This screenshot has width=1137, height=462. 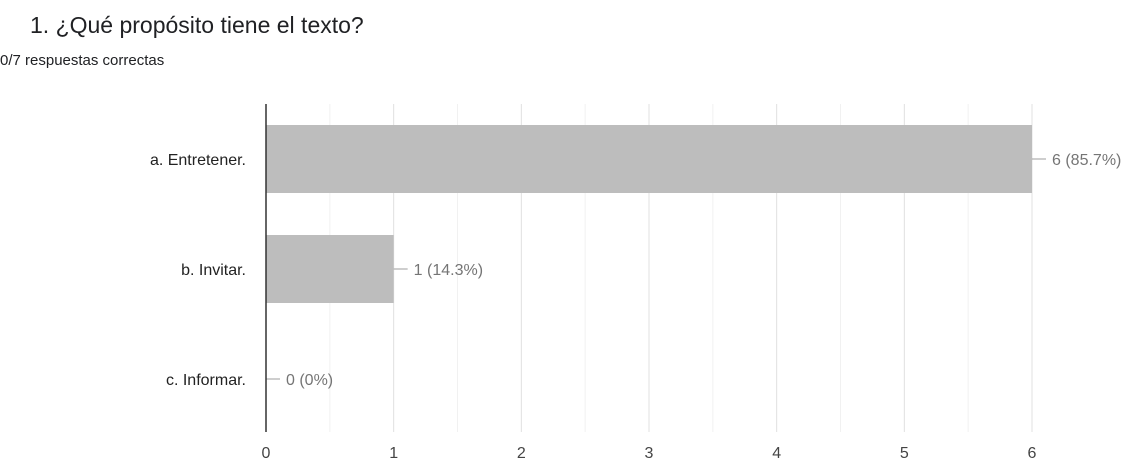 I want to click on category-label: b. Invitar., so click(x=213, y=270).